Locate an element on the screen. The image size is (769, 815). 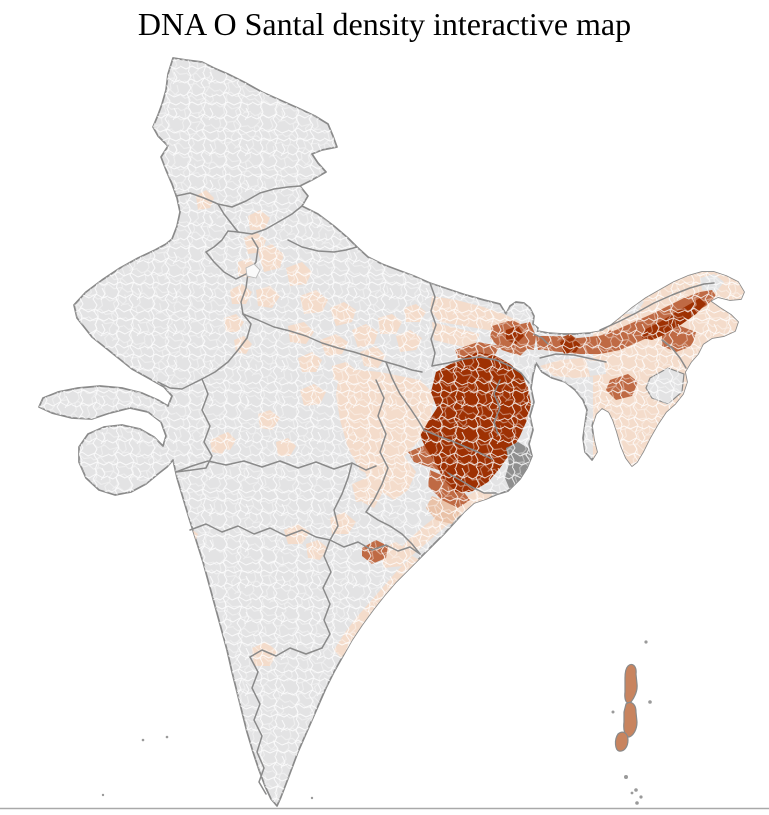
andaman-middle-island is located at coordinates (630, 719).